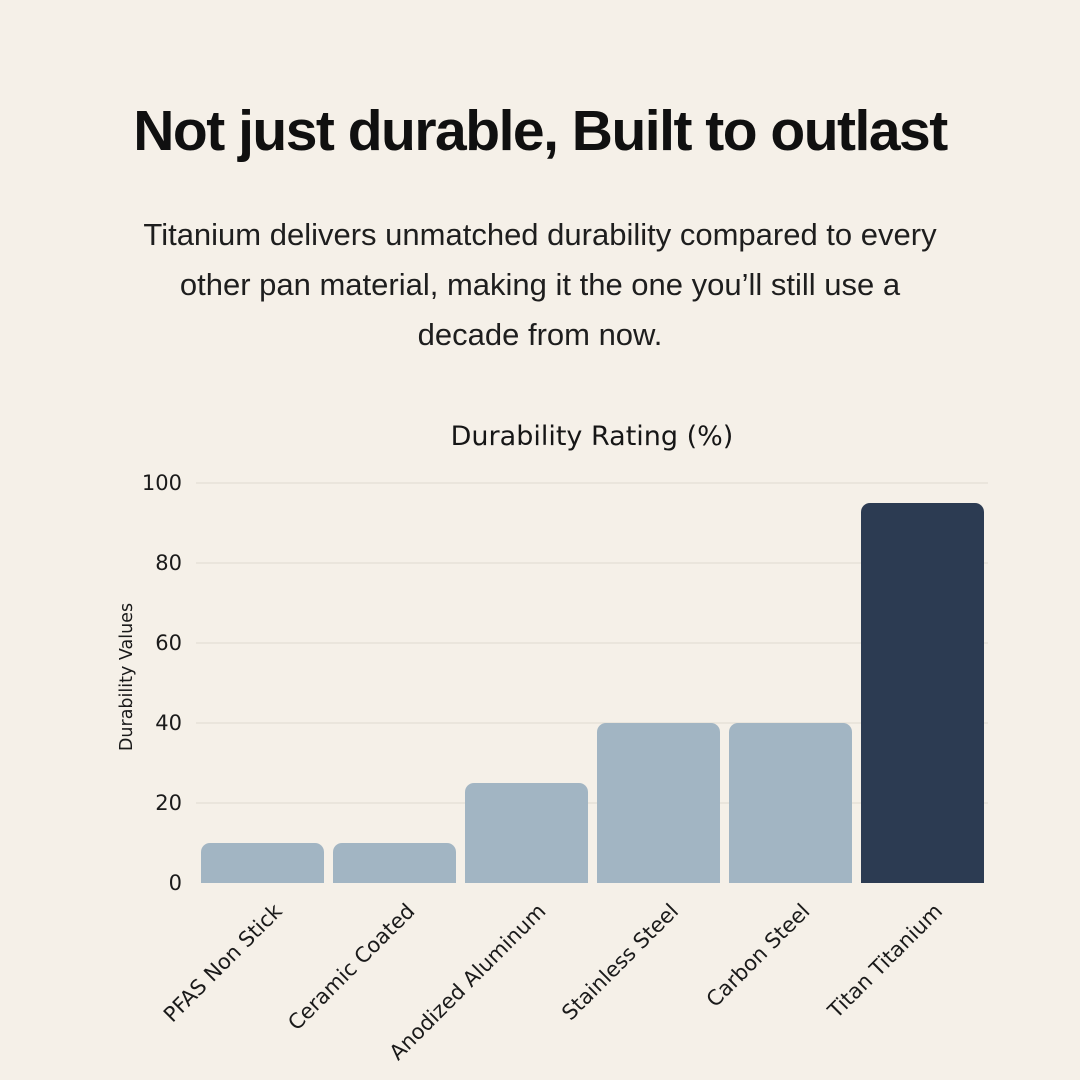  I want to click on headline: Not just durable, Built to outlast, so click(540, 131).